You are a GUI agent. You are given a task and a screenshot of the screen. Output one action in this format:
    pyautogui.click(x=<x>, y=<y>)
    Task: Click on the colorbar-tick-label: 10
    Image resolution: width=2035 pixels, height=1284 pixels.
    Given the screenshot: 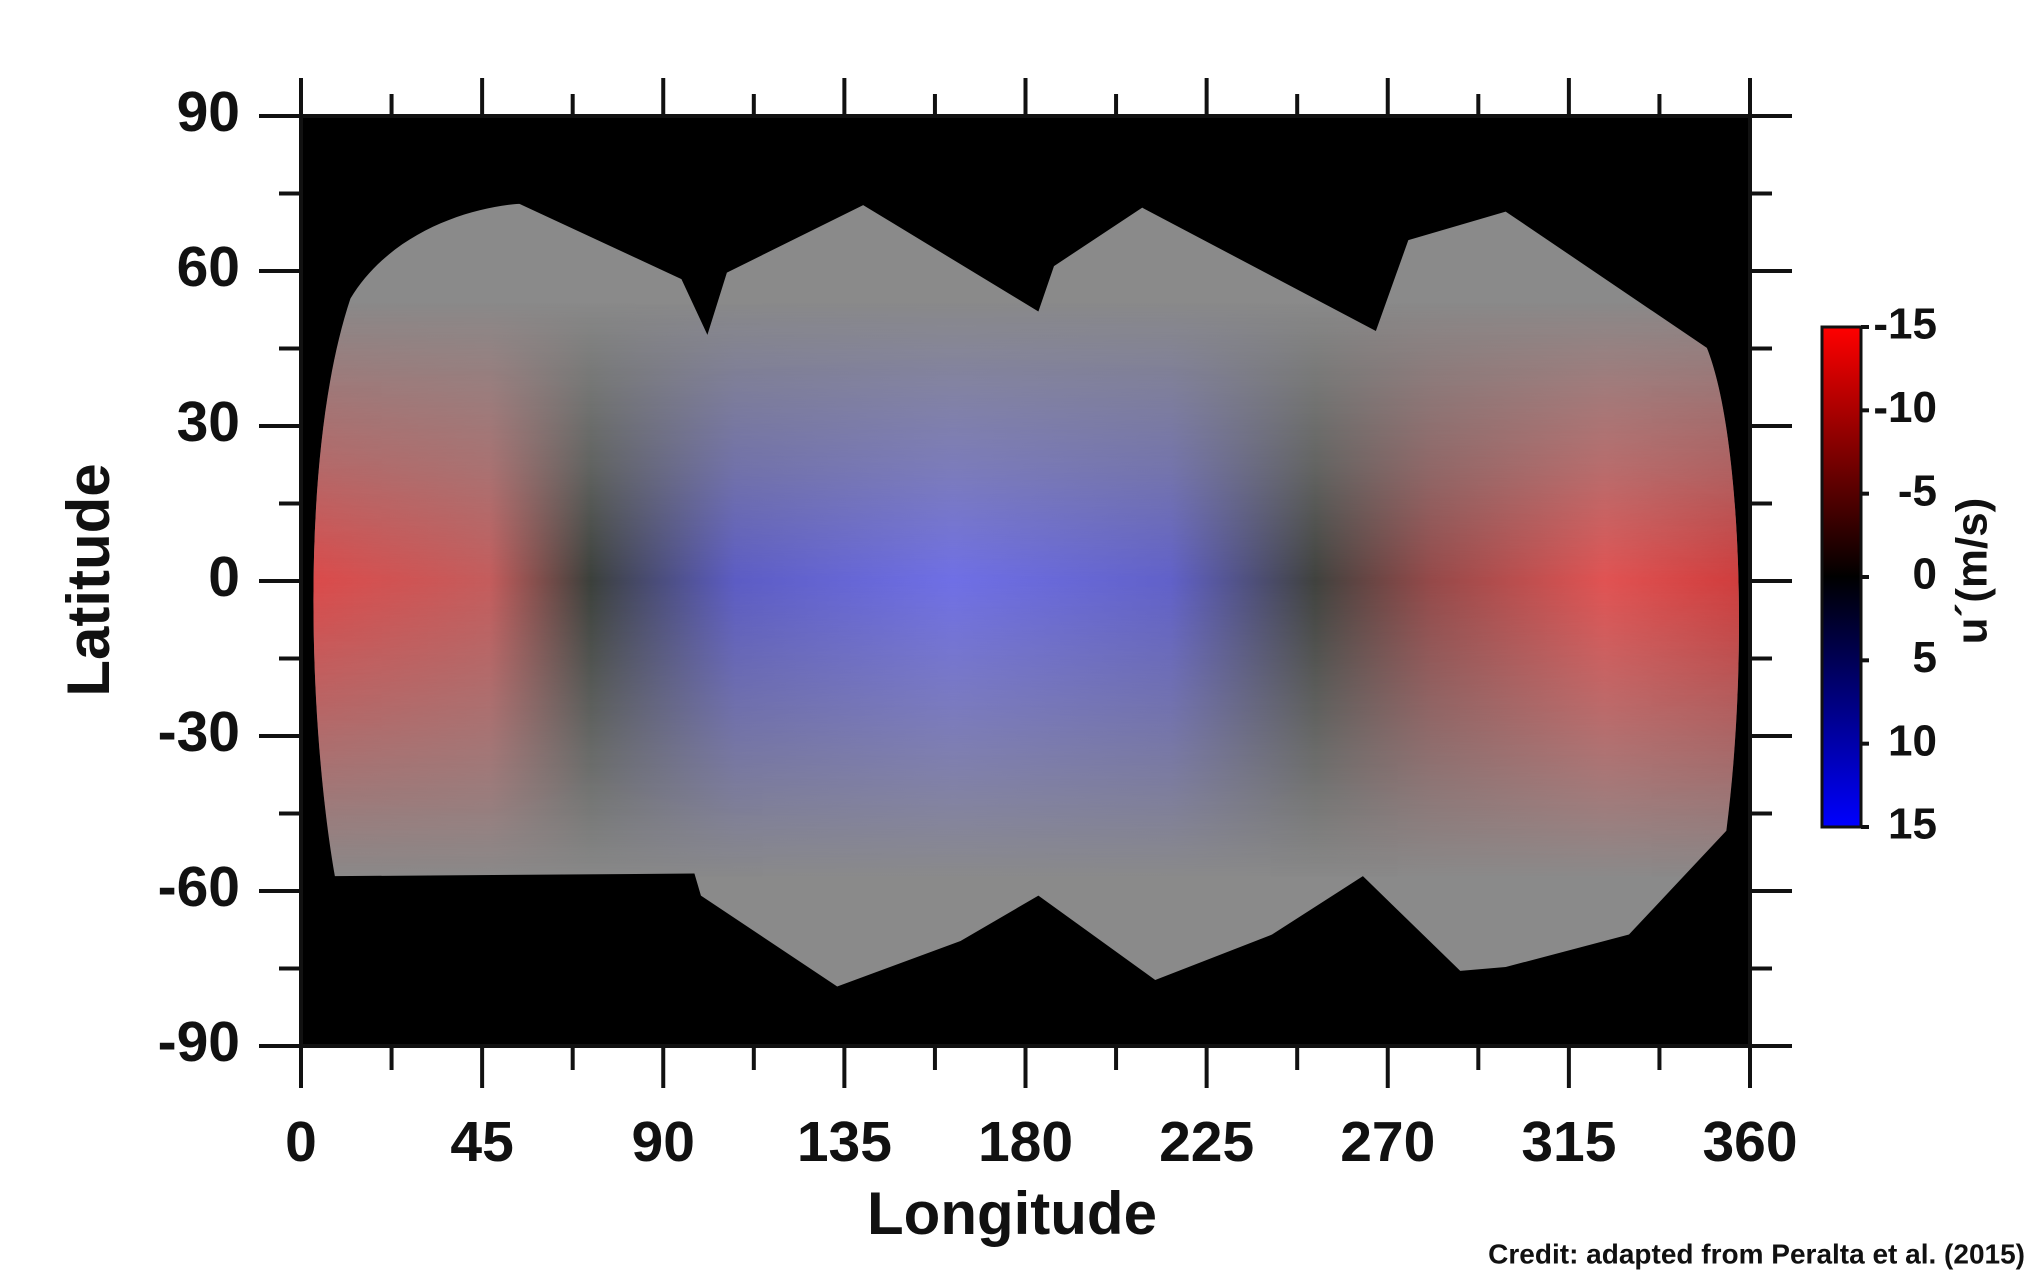 What is the action you would take?
    pyautogui.click(x=1912, y=740)
    